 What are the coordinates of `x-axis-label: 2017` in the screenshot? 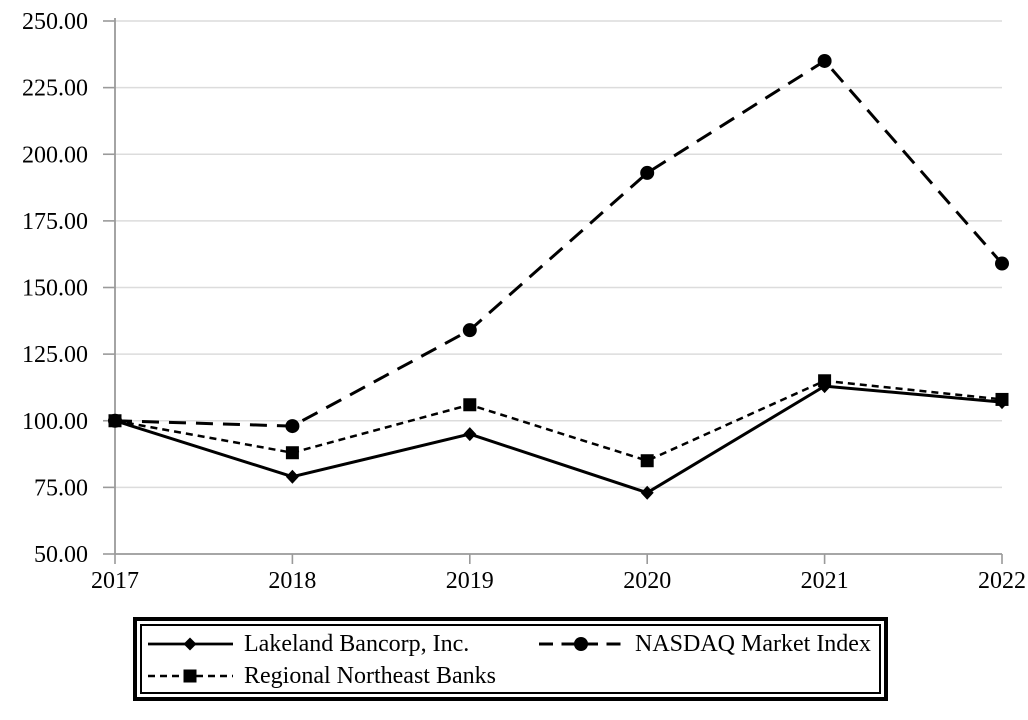 It's located at (115, 581).